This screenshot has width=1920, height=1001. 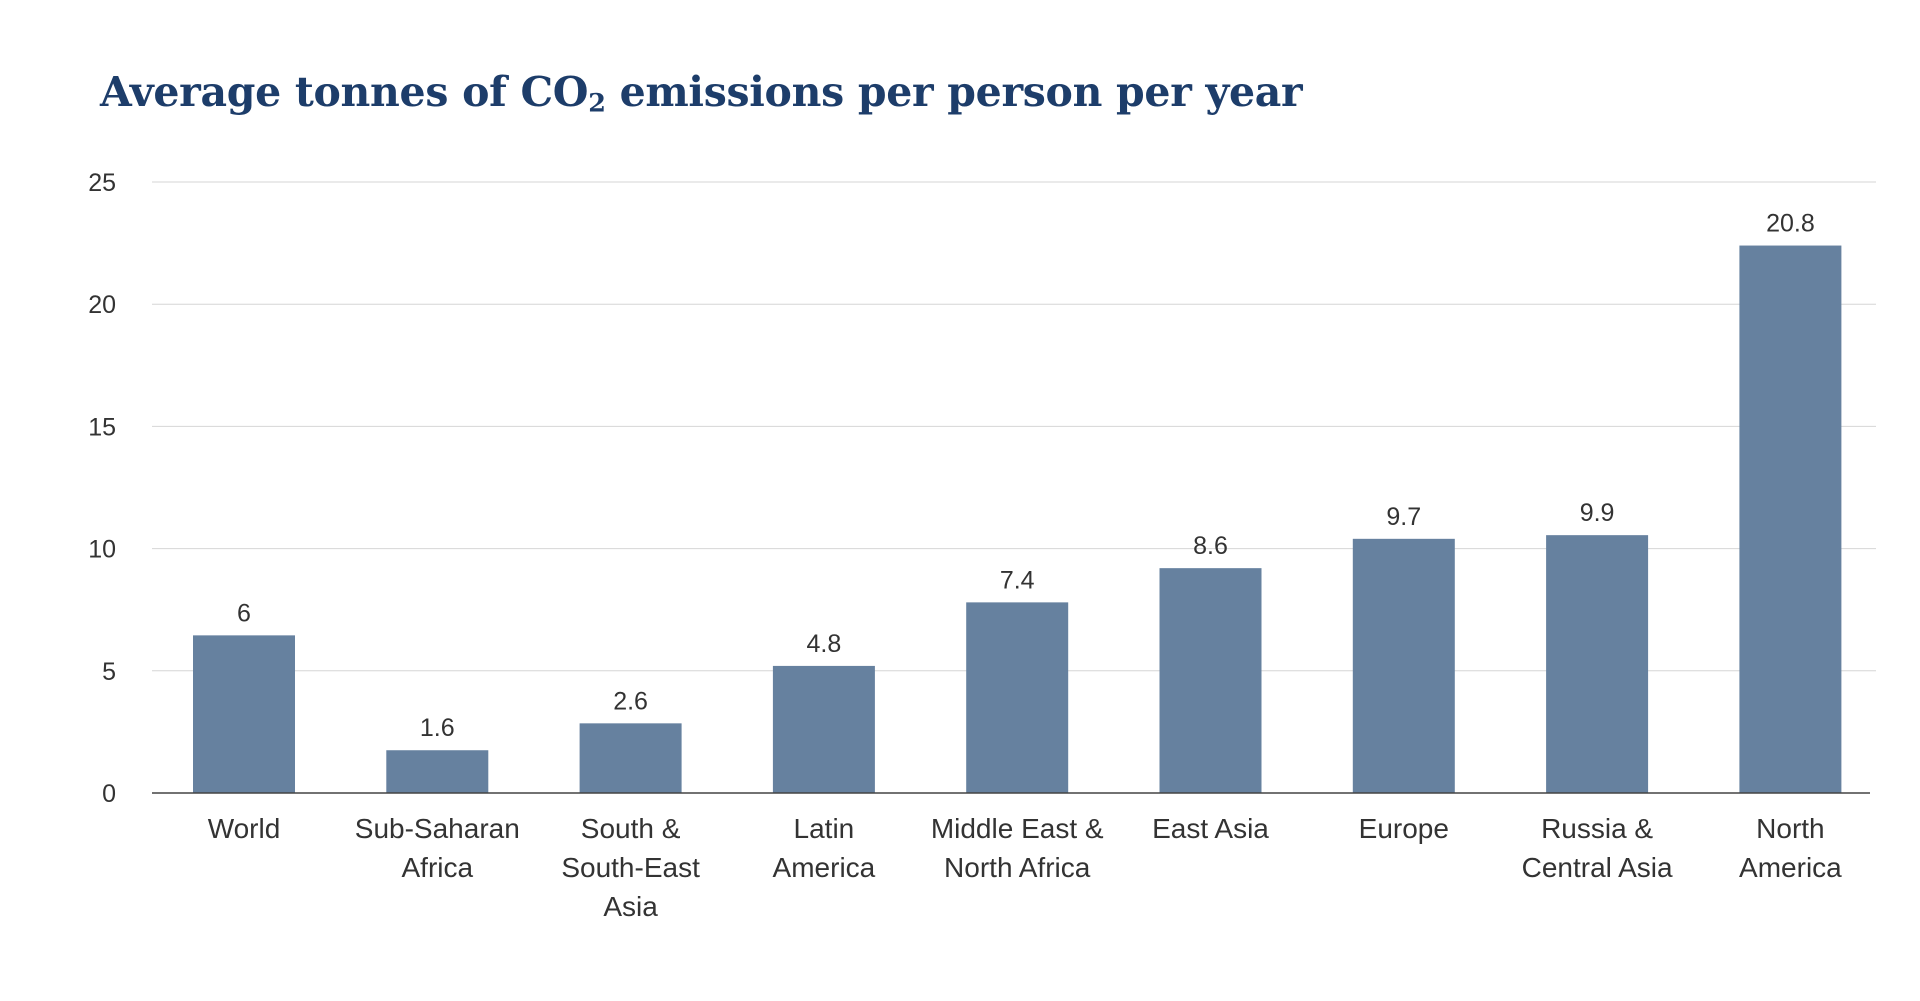 I want to click on x-tick-label-line: Sub-Saharan, so click(x=437, y=828).